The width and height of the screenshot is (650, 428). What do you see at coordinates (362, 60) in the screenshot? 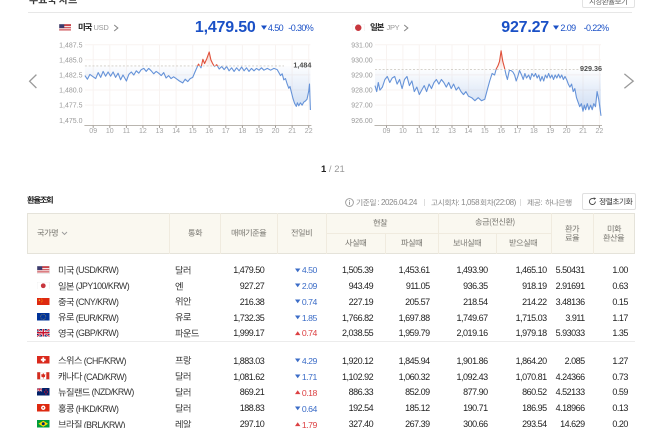
I see `svg-text: 930.00` at bounding box center [362, 60].